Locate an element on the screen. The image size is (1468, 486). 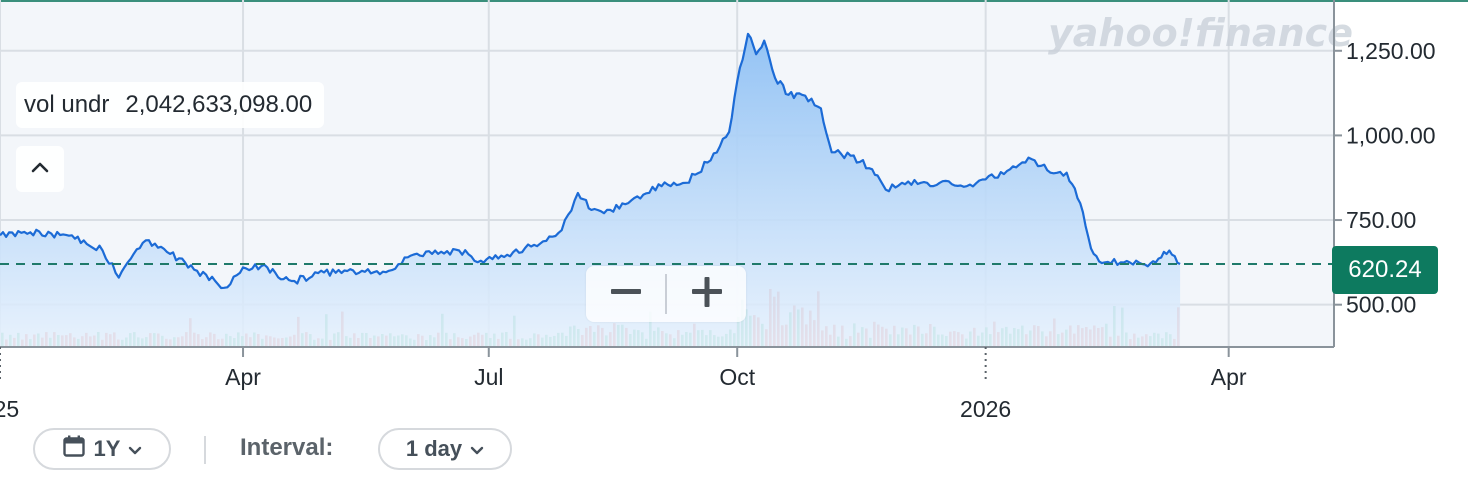
y-tick-label: 1,000.00 is located at coordinates (1391, 135).